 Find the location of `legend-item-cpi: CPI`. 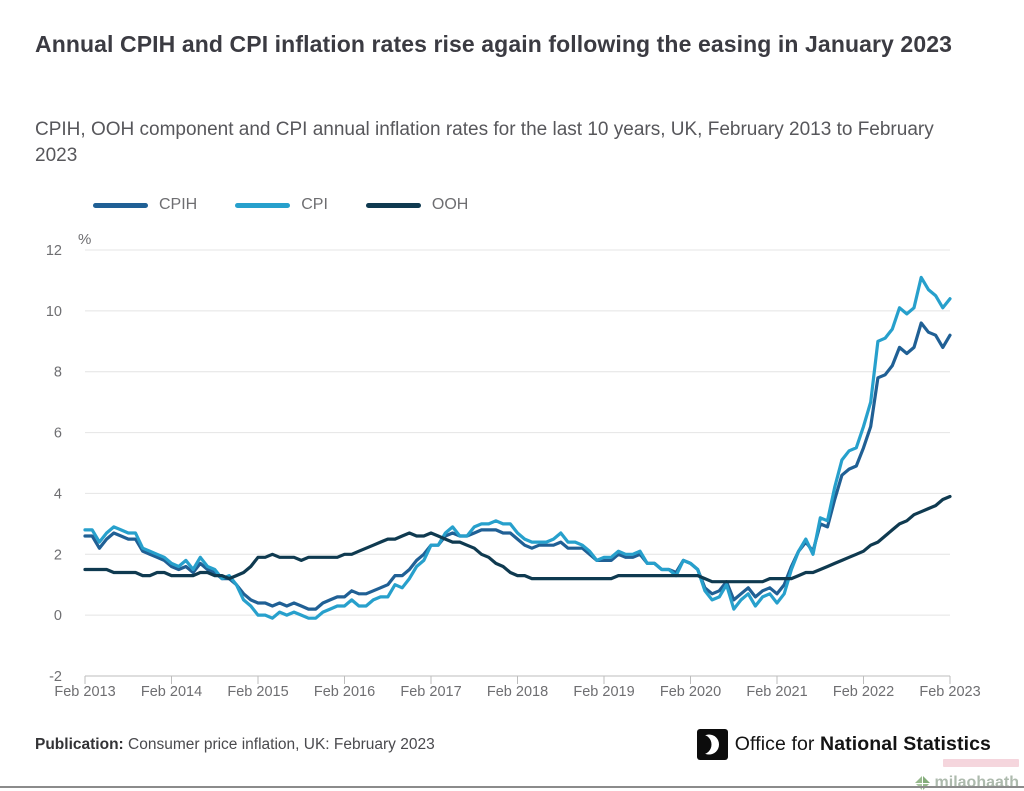

legend-item-cpi: CPI is located at coordinates (281, 205).